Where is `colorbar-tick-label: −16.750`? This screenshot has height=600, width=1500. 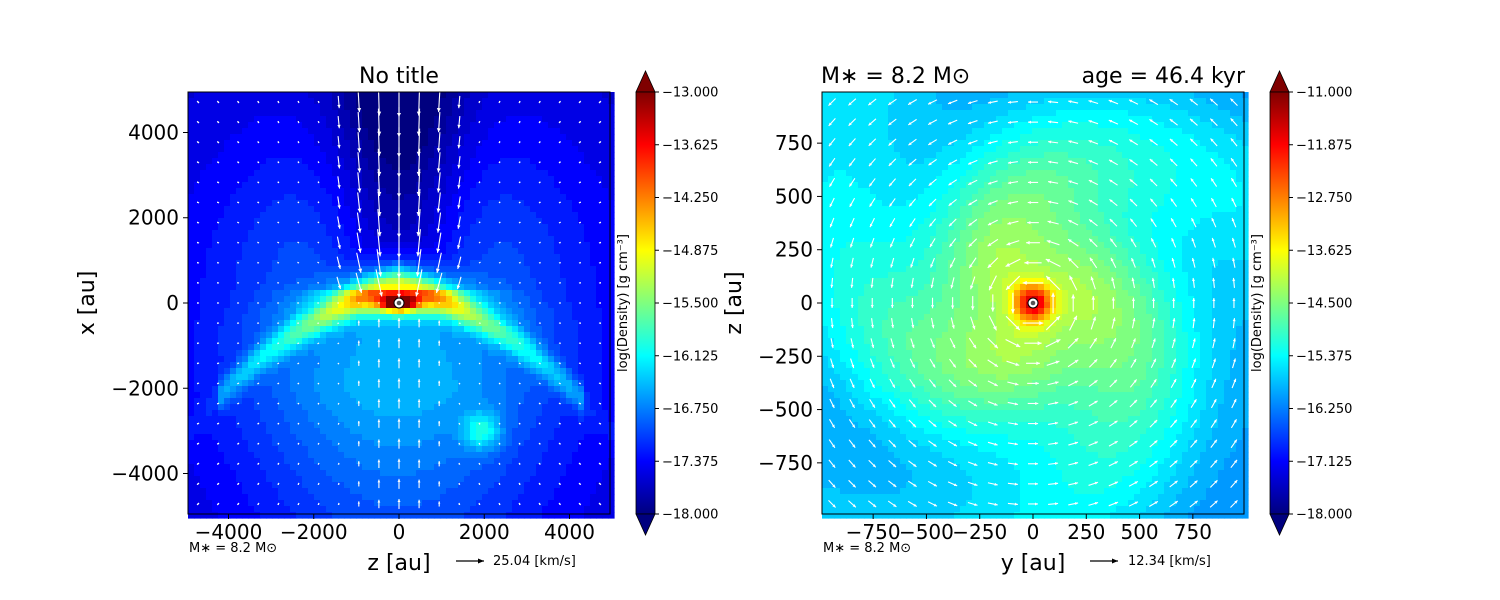 colorbar-tick-label: −16.750 is located at coordinates (690, 409).